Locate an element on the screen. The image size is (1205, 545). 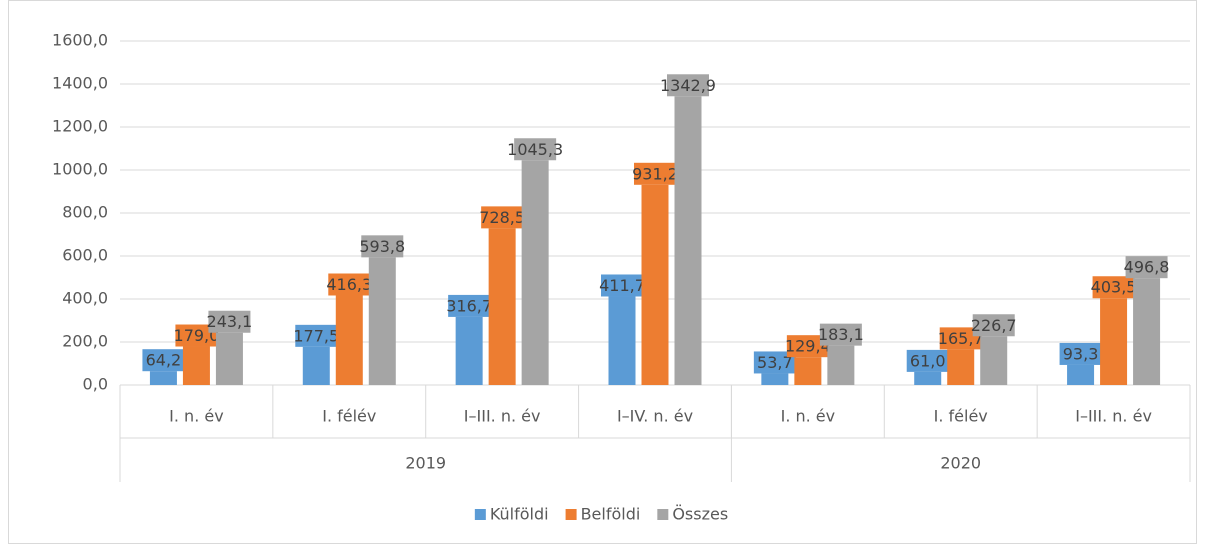
data-label: 129,4 is located at coordinates (808, 346).